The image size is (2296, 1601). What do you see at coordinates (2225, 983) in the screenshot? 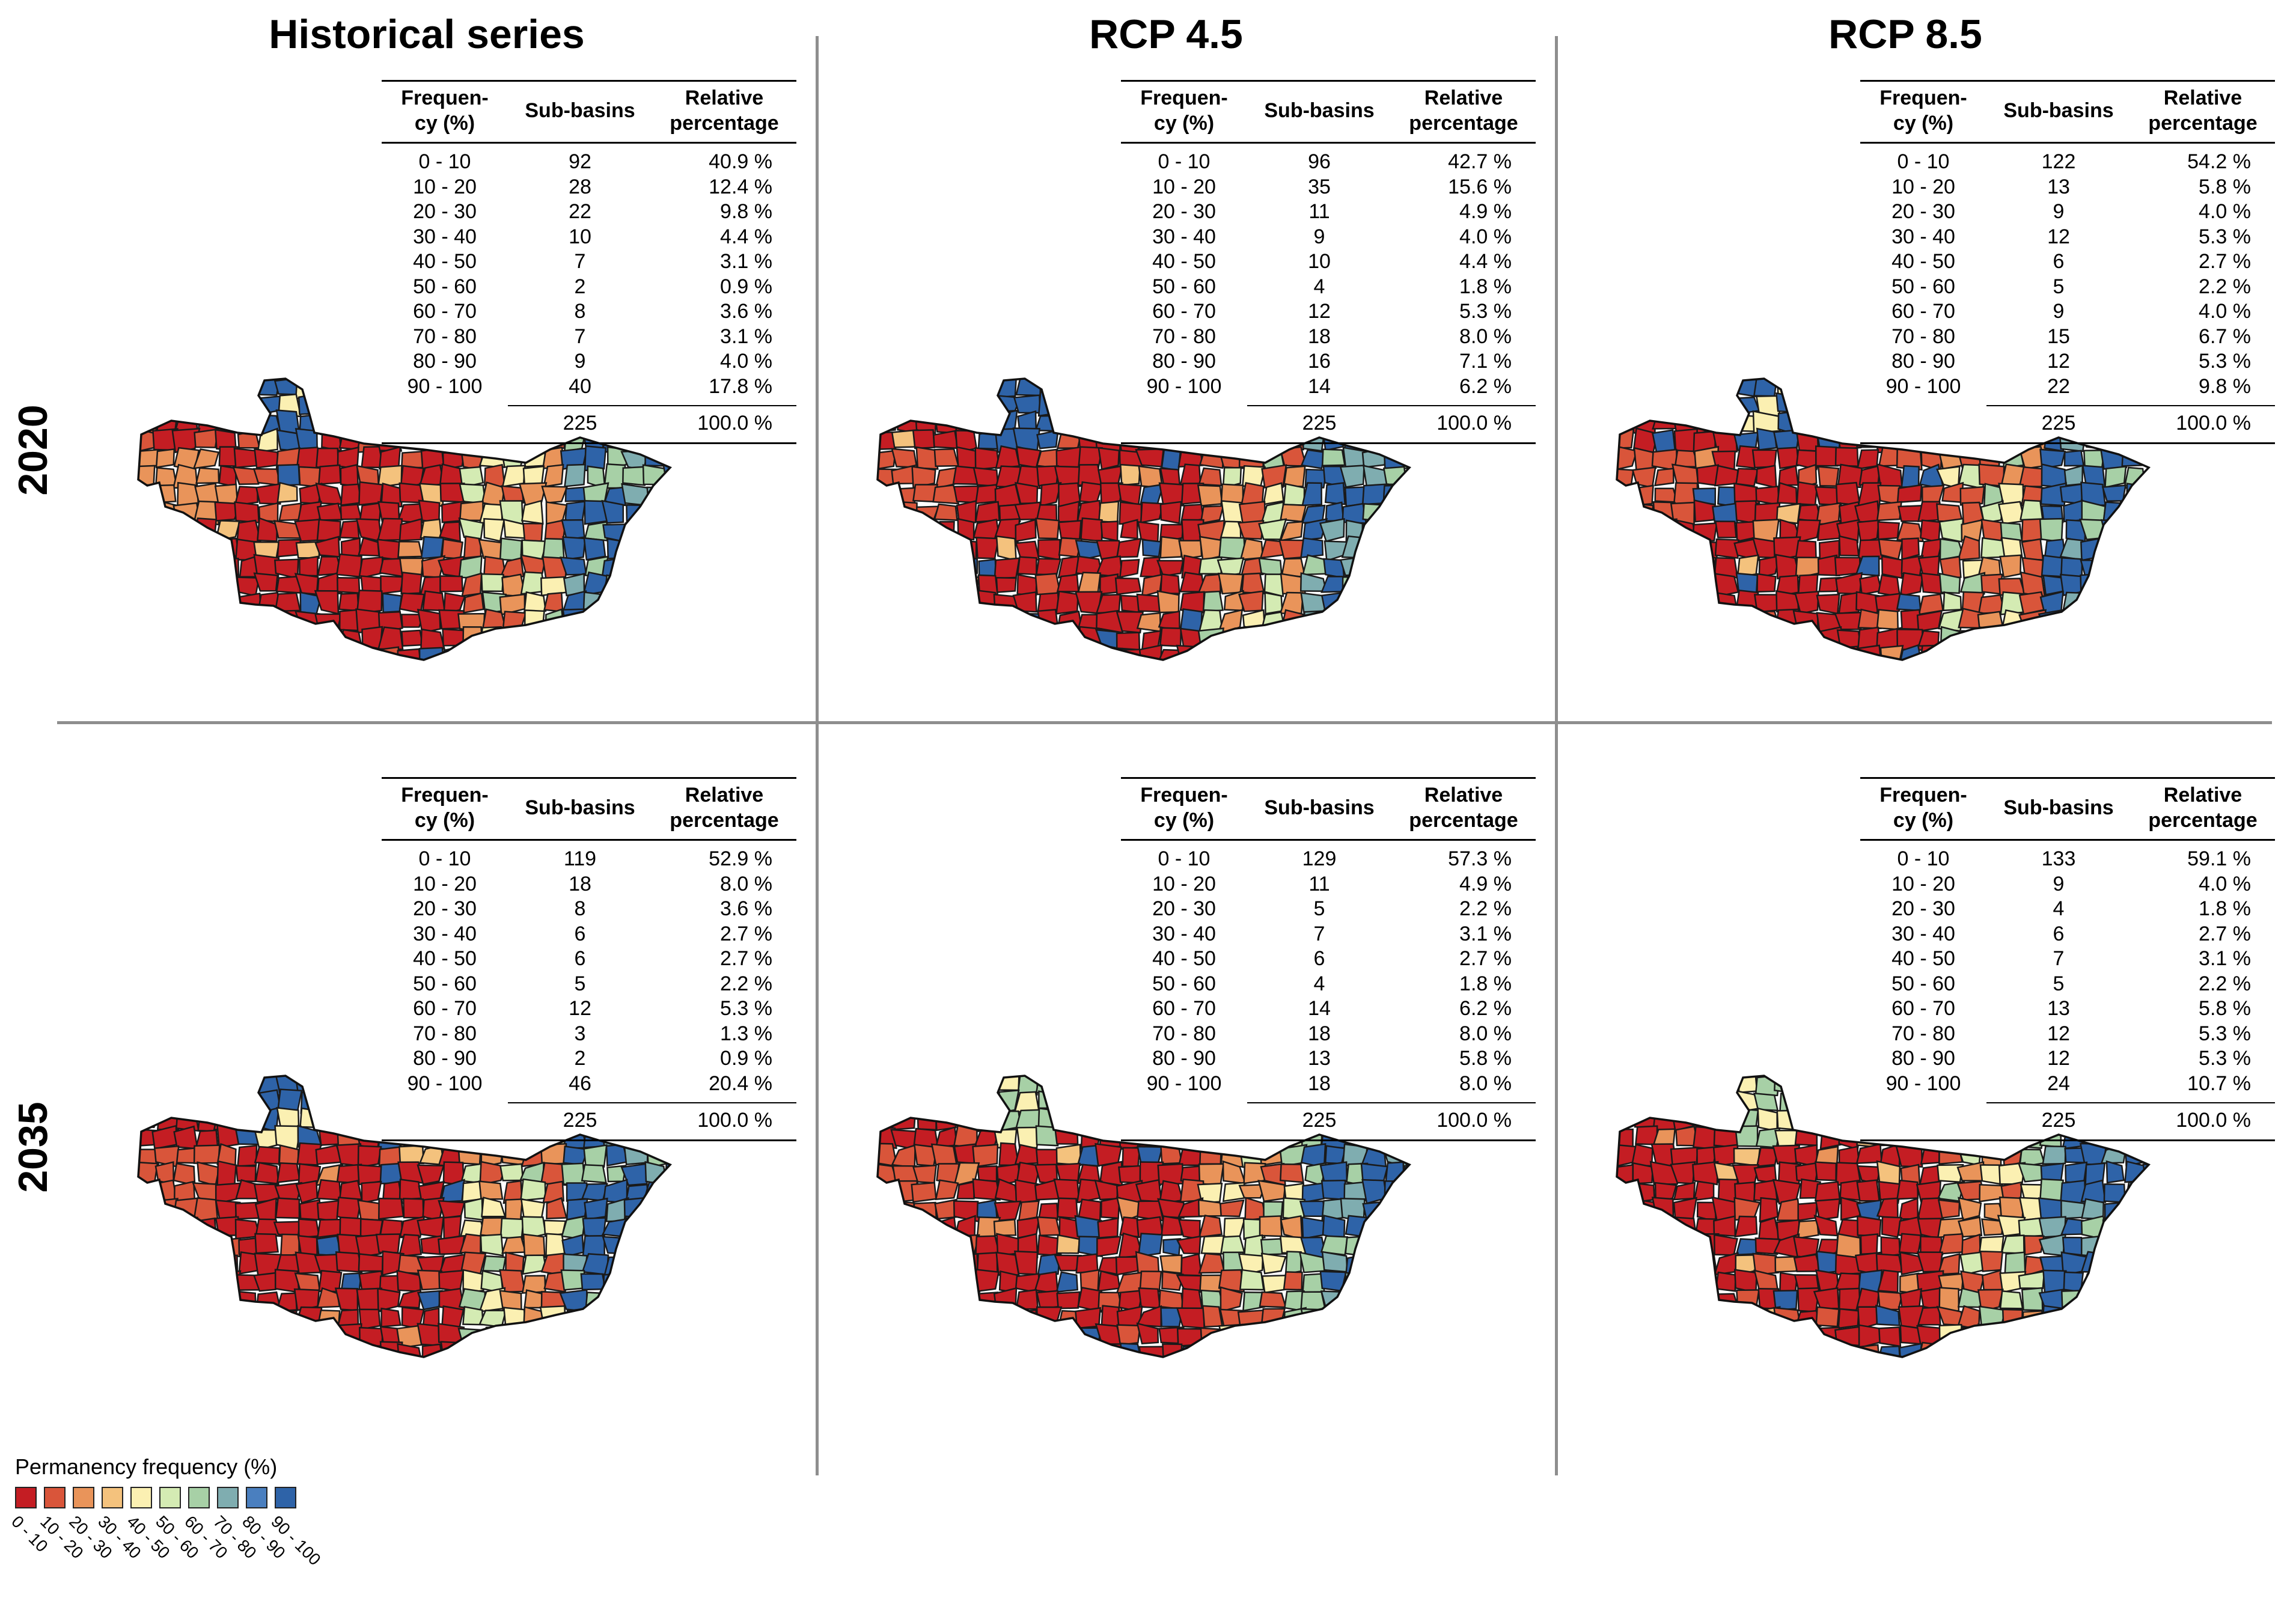
I see `relative-percentage: 2.2 %` at bounding box center [2225, 983].